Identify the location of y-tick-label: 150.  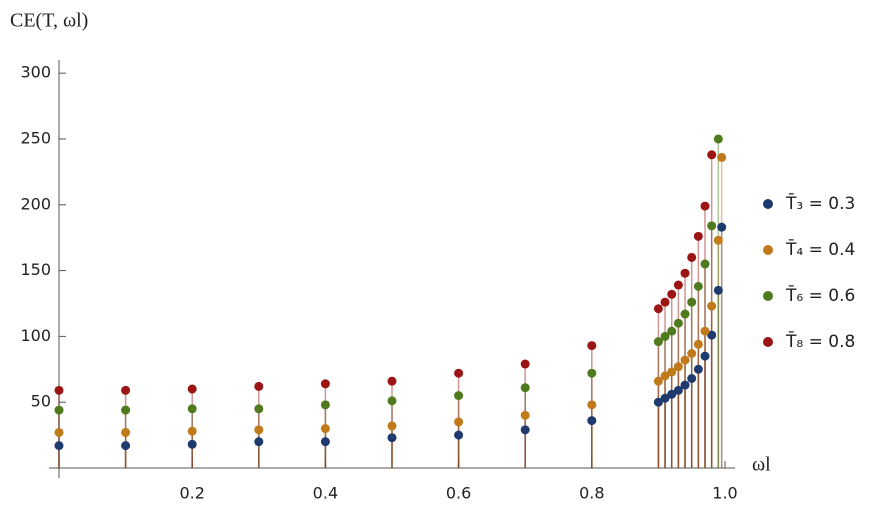
(35, 269).